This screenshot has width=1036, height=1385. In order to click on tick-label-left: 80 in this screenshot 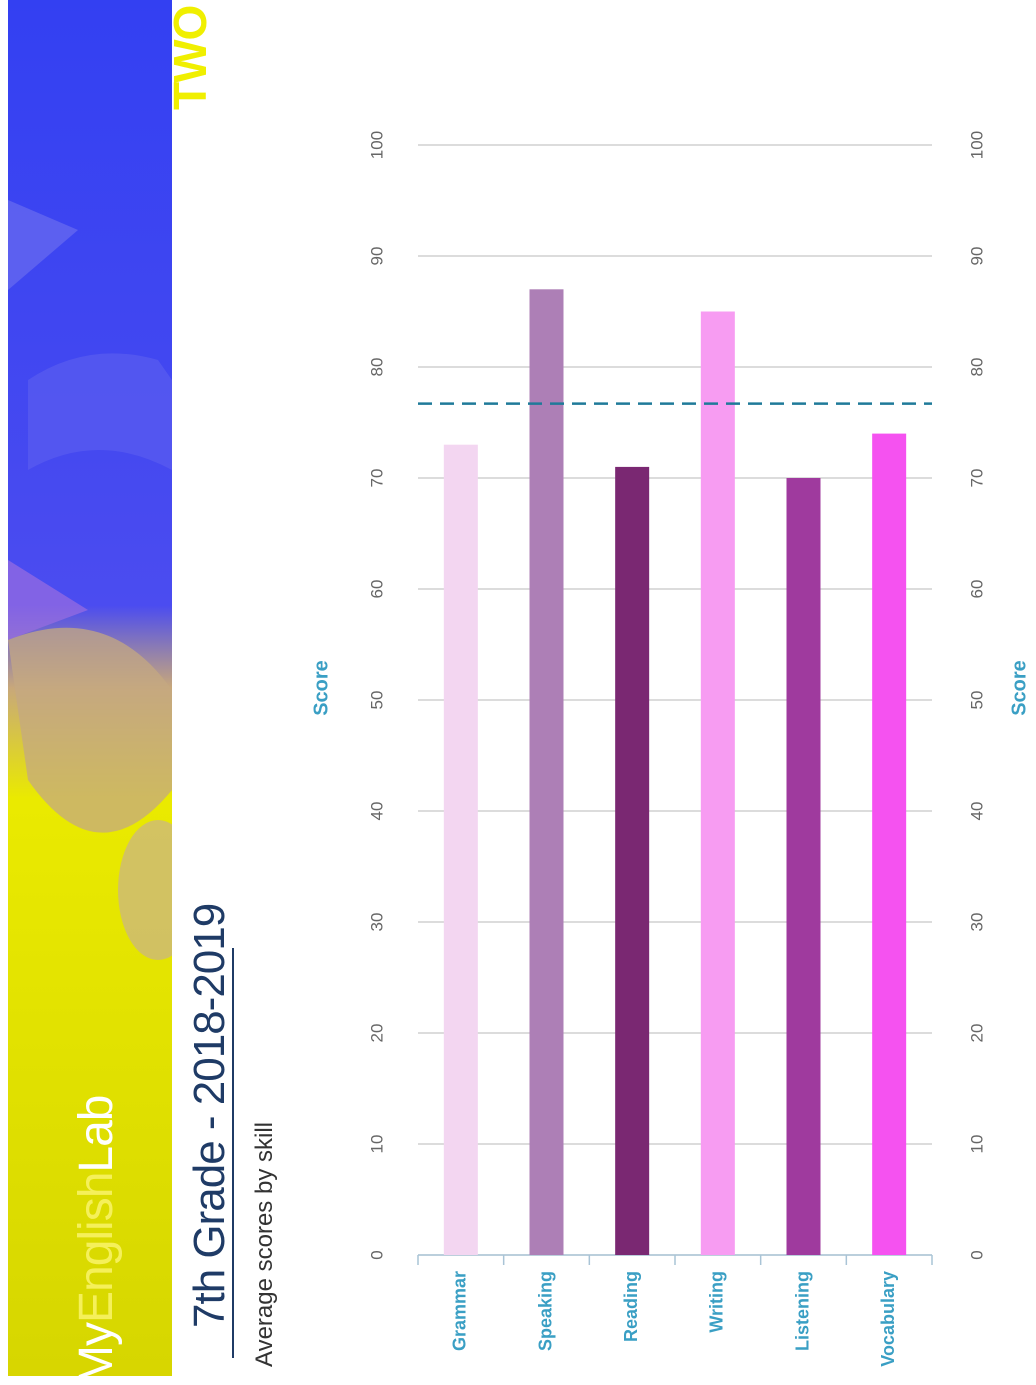, I will do `click(376, 367)`.